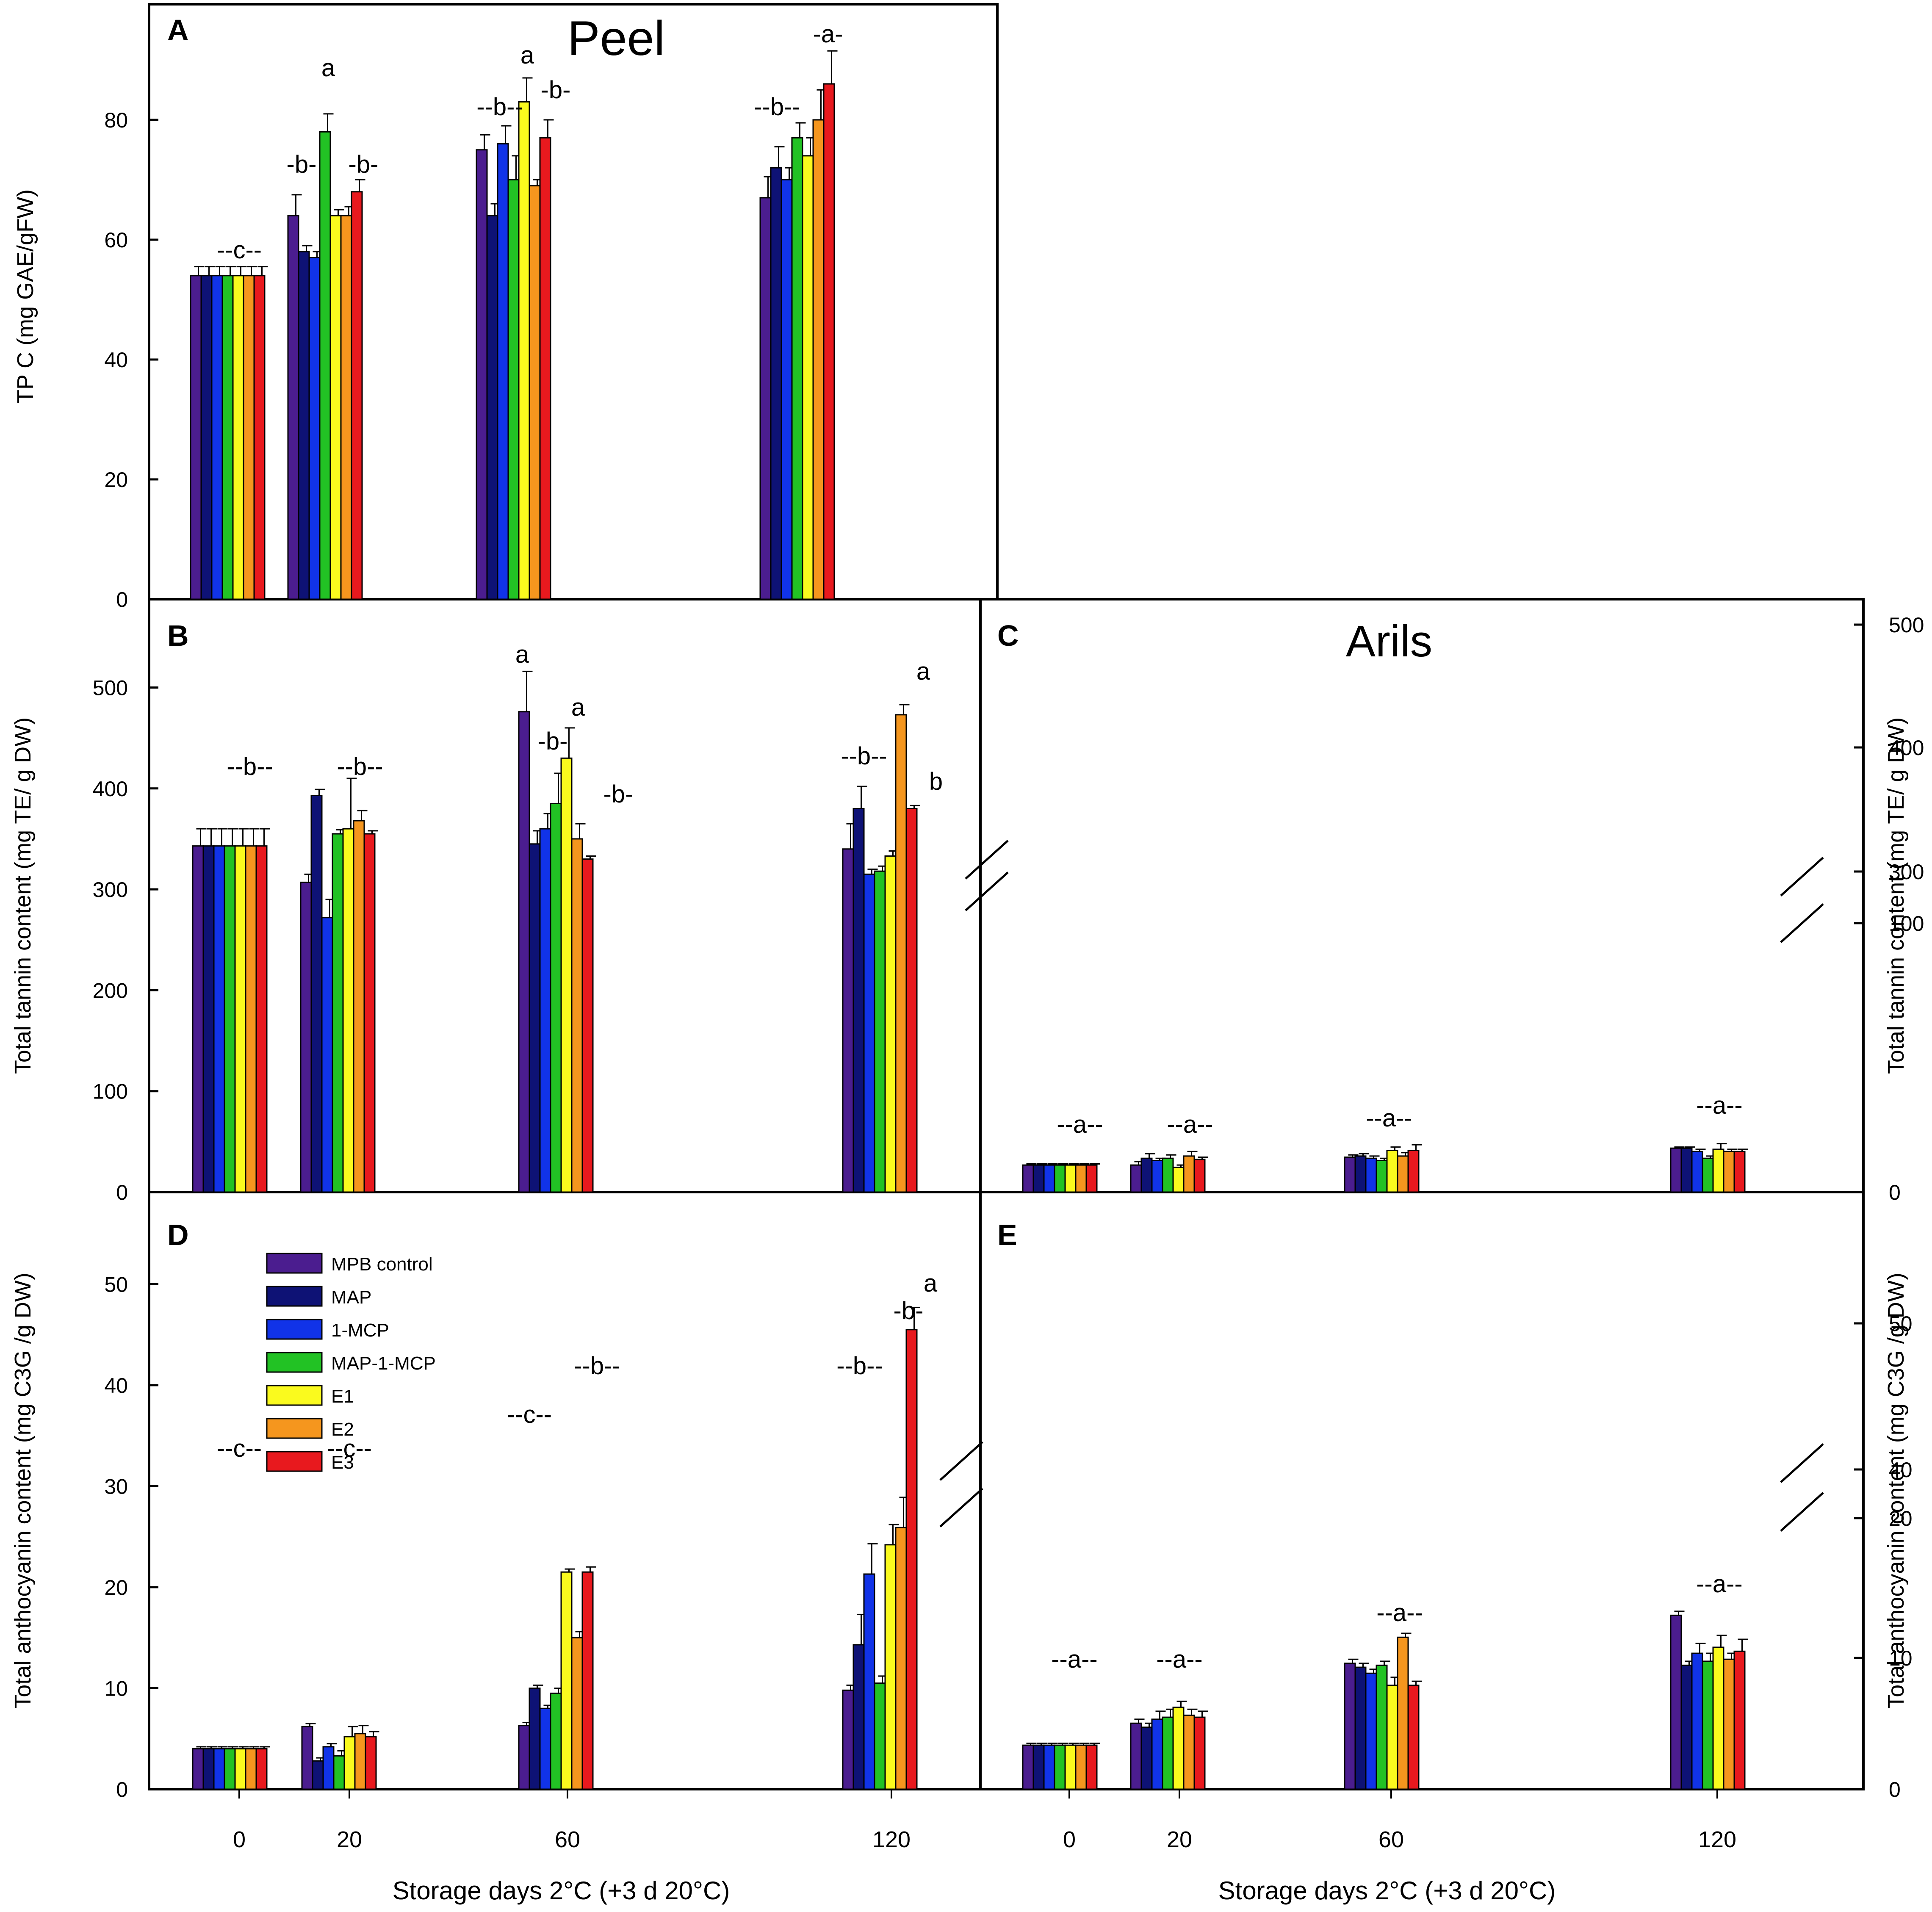  Describe the element at coordinates (230, 1769) in the screenshot. I see `bar-d-g0-s3` at that location.